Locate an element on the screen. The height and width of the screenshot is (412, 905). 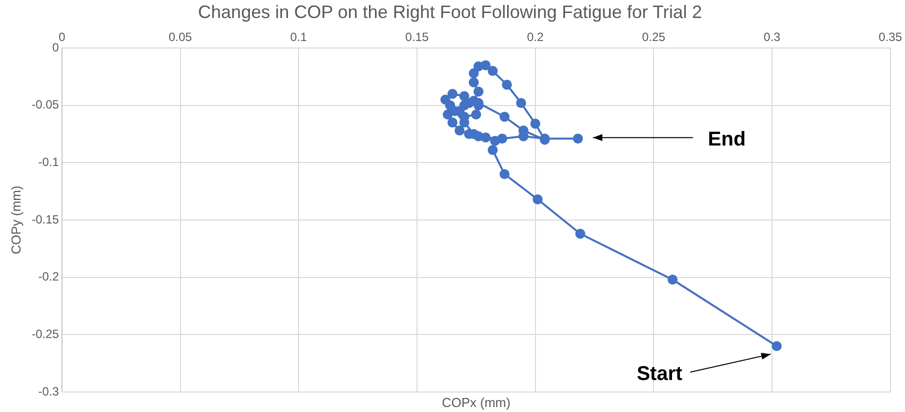
y-tick-label: -0.25 is located at coordinates (46, 333).